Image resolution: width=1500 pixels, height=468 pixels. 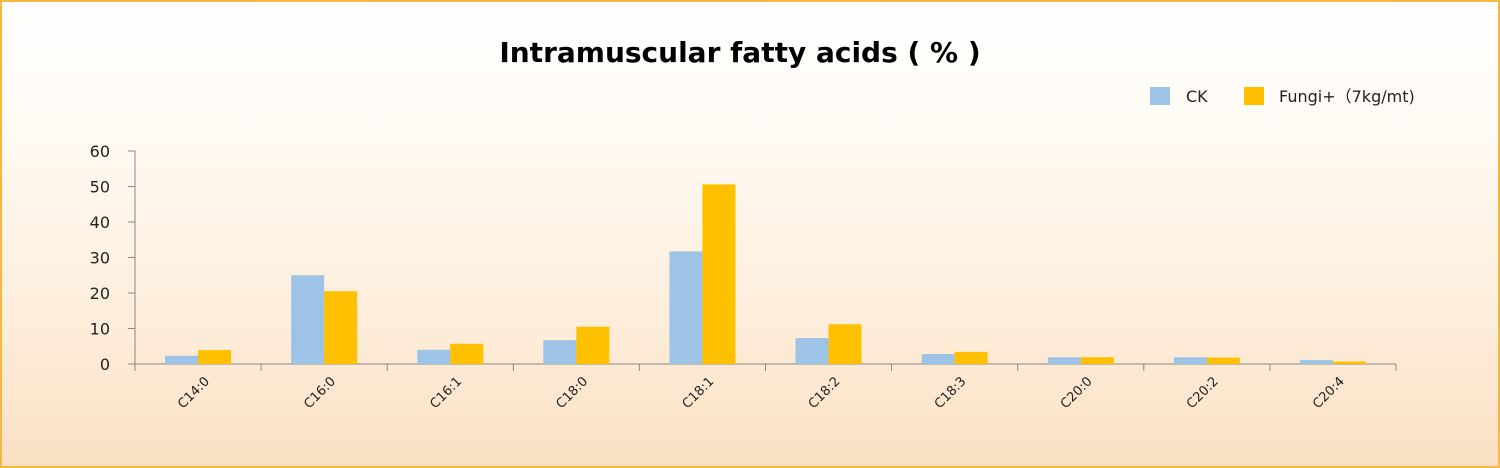 What do you see at coordinates (825, 393) in the screenshot?
I see `x-tick-label: C18:2` at bounding box center [825, 393].